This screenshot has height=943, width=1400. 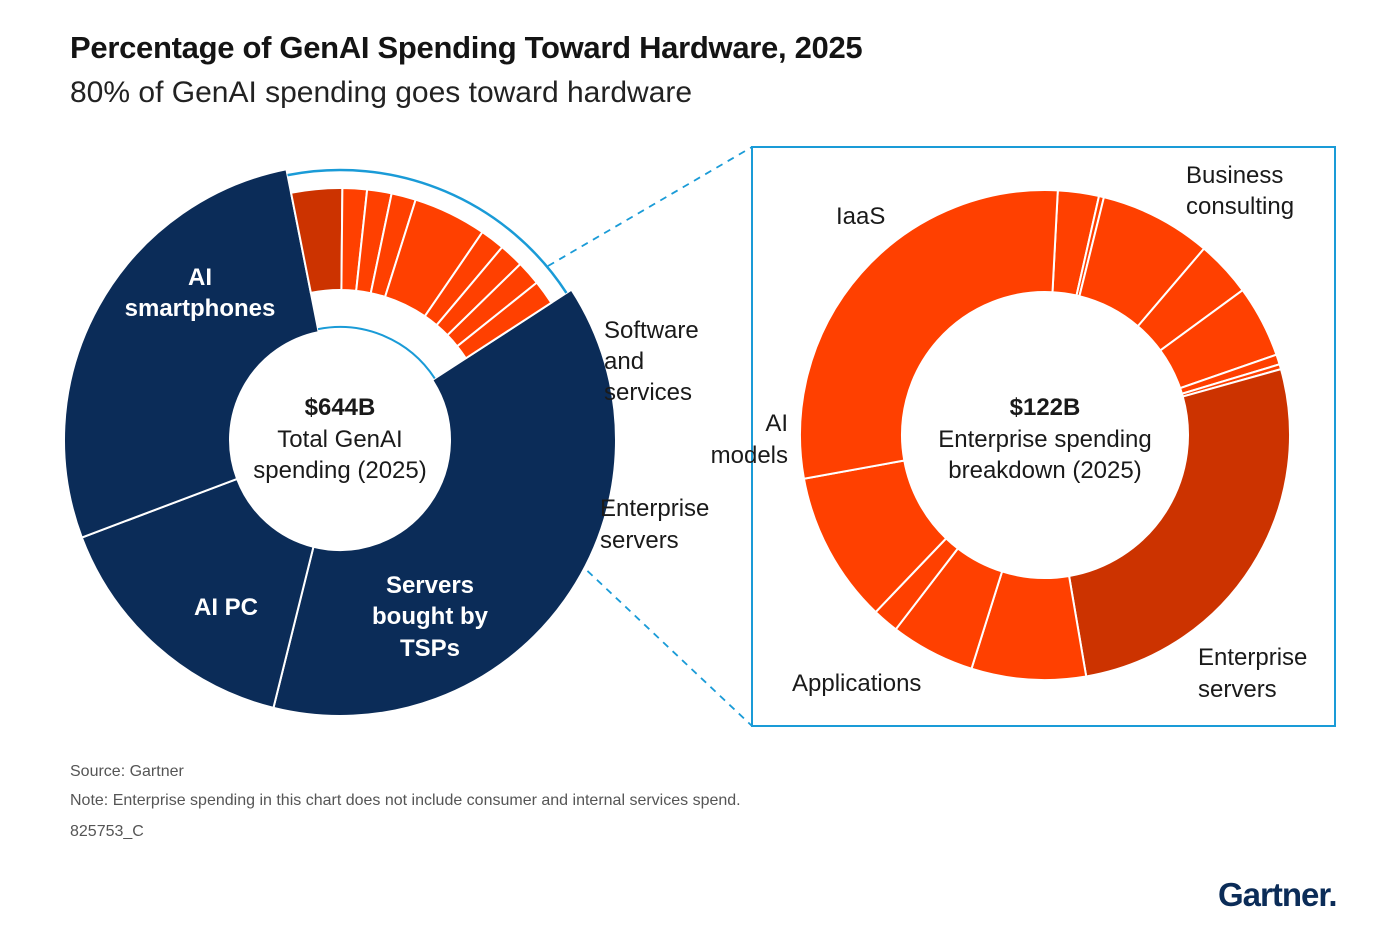 I want to click on hardware-inner-ring-arc, so click(x=376, y=353).